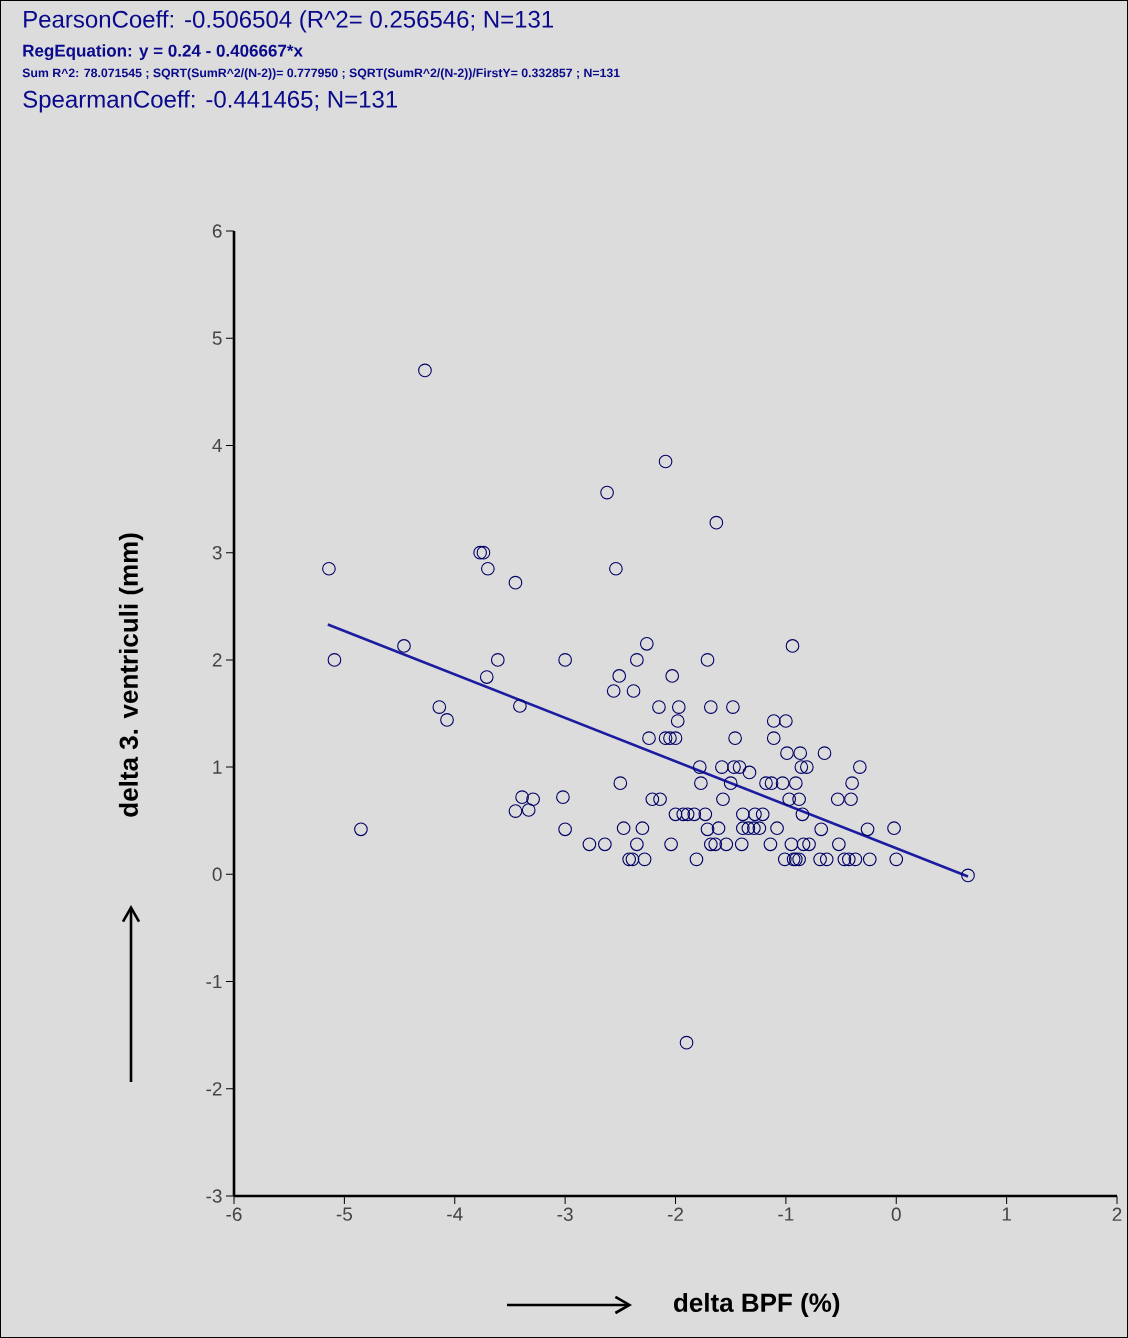 Image resolution: width=1128 pixels, height=1338 pixels. I want to click on y-tick-label: -2, so click(214, 1089).